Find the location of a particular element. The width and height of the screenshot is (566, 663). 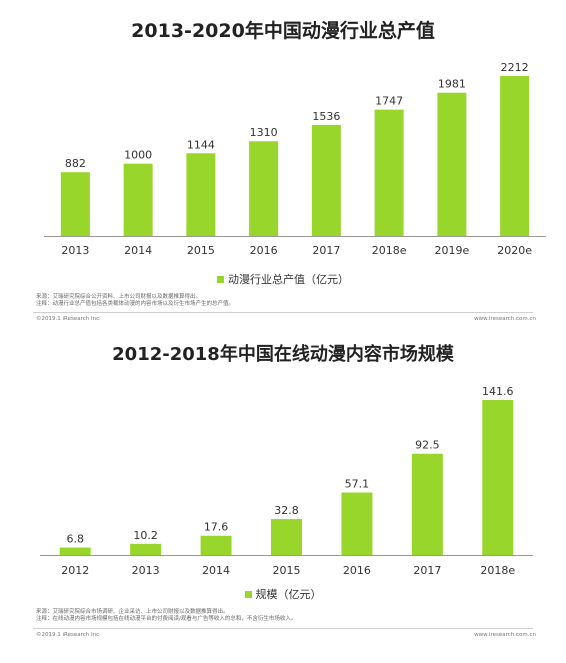

data-label: 1310 is located at coordinates (264, 132).